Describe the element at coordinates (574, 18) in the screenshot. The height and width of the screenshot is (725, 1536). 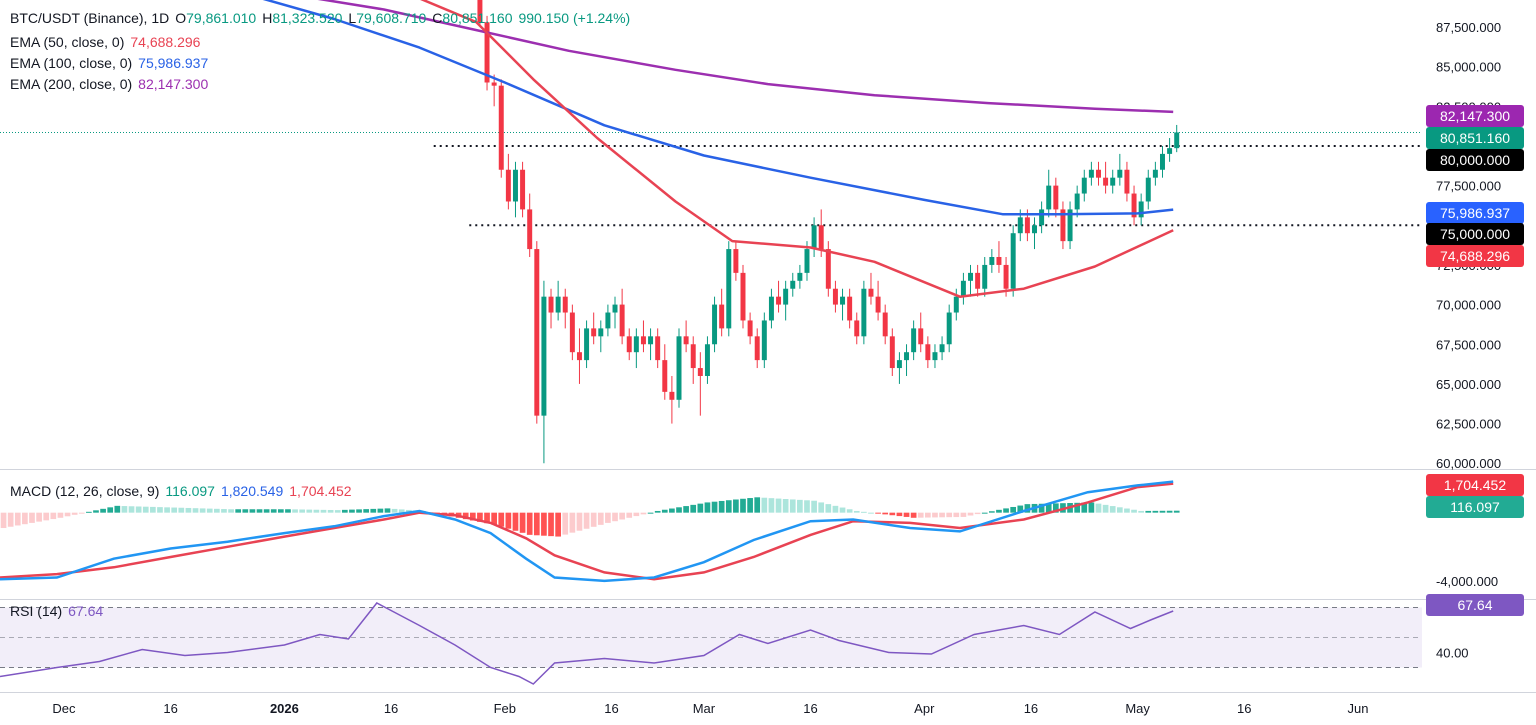
I see `change-value: 990.150 (+1.24%)` at that location.